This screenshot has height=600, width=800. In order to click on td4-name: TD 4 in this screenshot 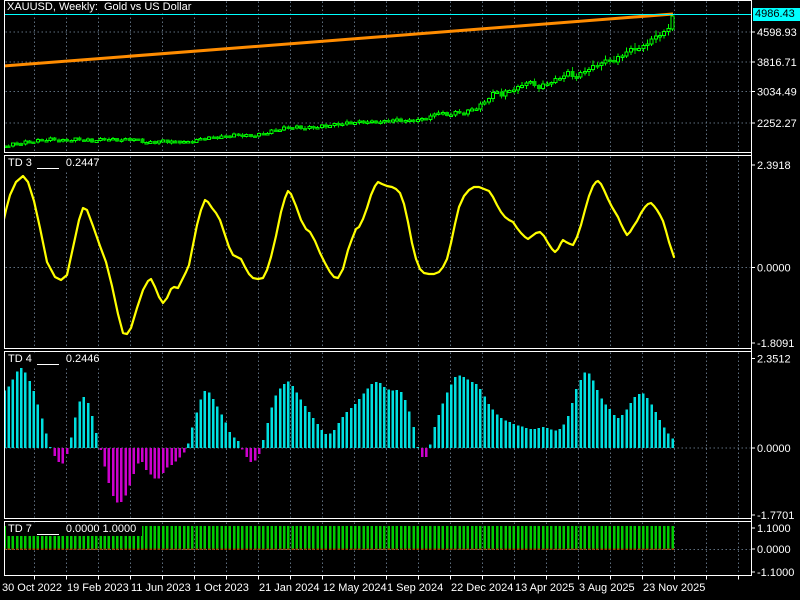, I will do `click(20, 359)`.